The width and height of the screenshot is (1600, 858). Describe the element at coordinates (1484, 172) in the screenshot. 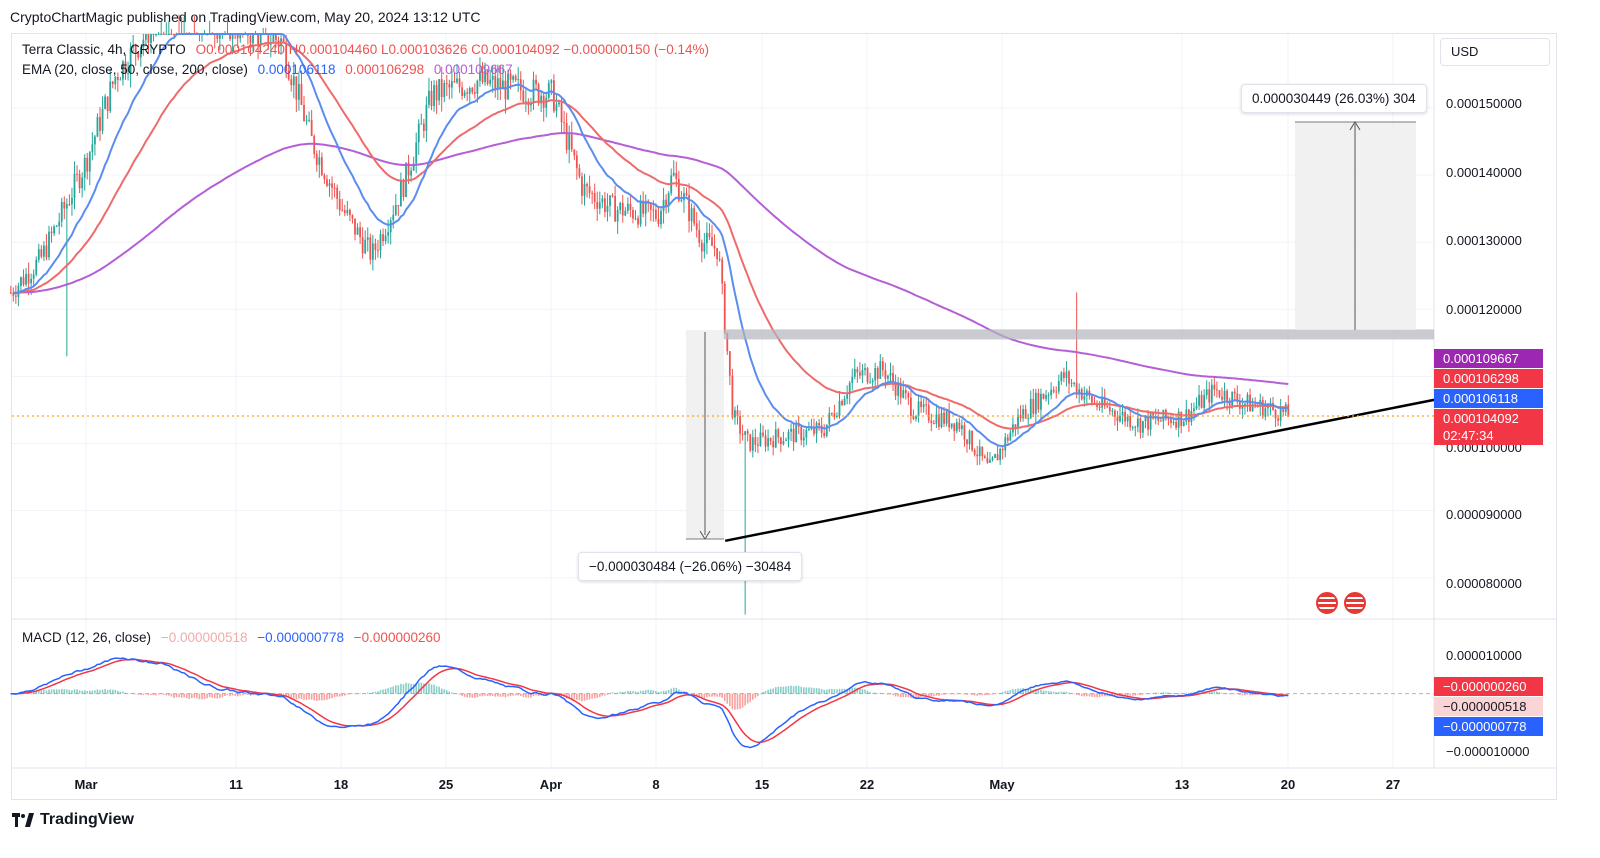

I see `price-tick: 0.000140000` at that location.